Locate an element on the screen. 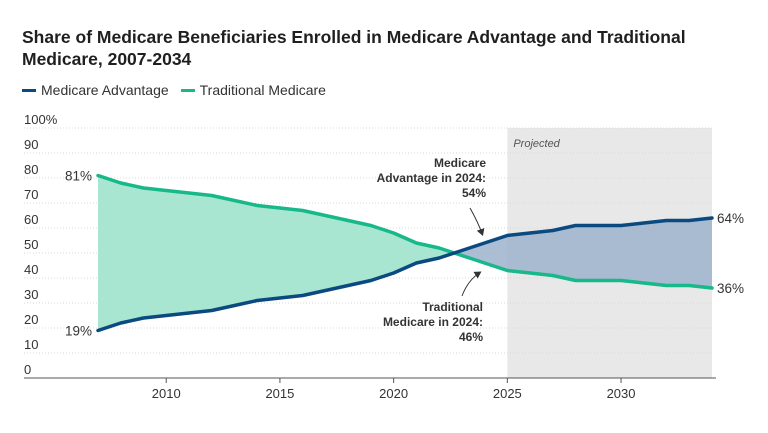  annotation-traditional-line: Medicare in 2024: is located at coordinates (433, 322).